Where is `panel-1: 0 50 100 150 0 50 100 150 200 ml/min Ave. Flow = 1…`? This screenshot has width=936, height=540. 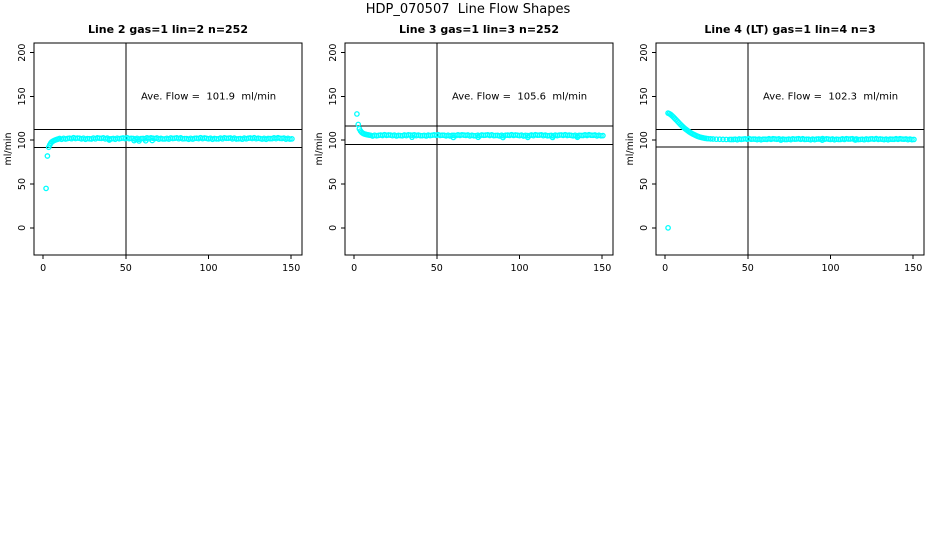 panel-1: 0 50 100 150 0 50 100 150 200 ml/min Ave. Flow = 1… is located at coordinates (153, 158).